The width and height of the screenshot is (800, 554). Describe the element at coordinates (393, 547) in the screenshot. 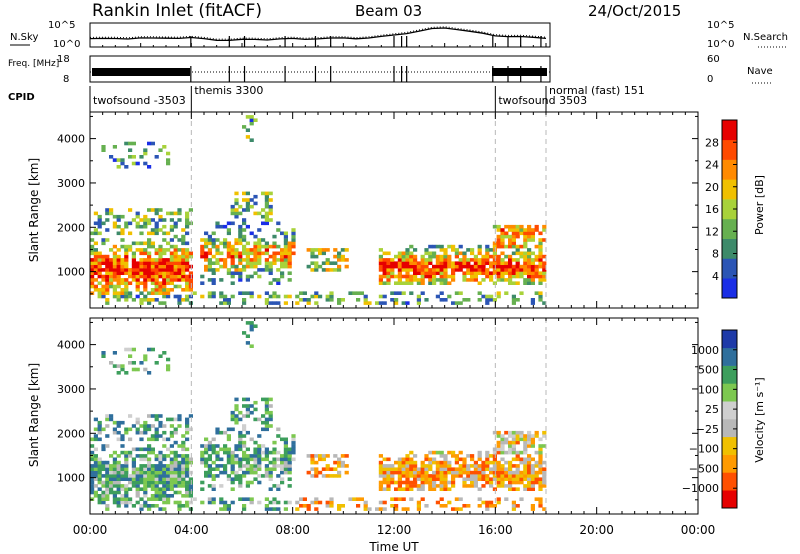

I see `xaxis-label: Time UT` at that location.